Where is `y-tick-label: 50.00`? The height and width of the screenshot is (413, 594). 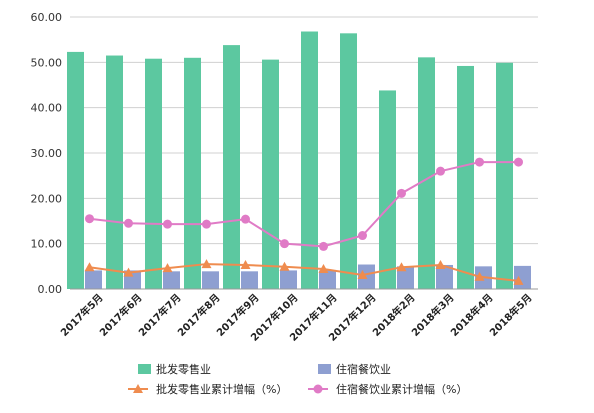 y-tick-label: 50.00 is located at coordinates (47, 62).